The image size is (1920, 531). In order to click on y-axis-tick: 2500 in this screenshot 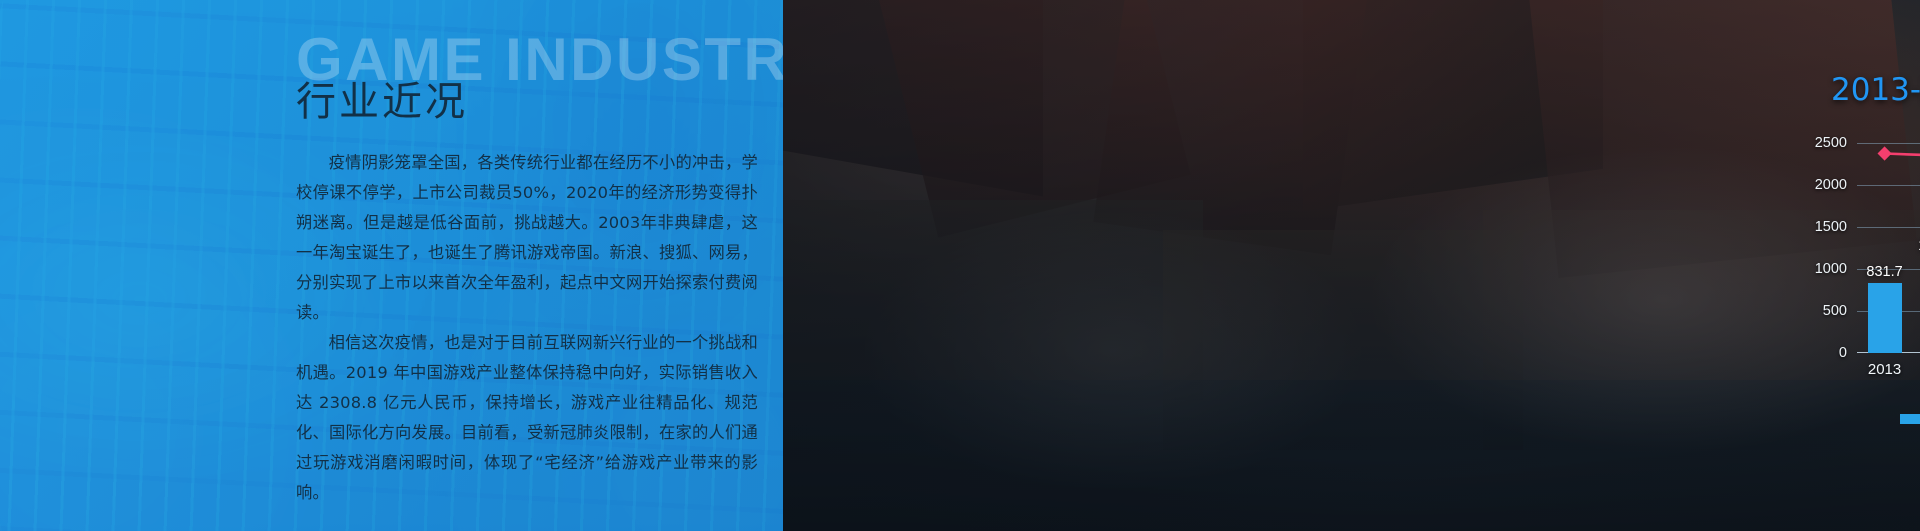, I will do `click(1830, 143)`.